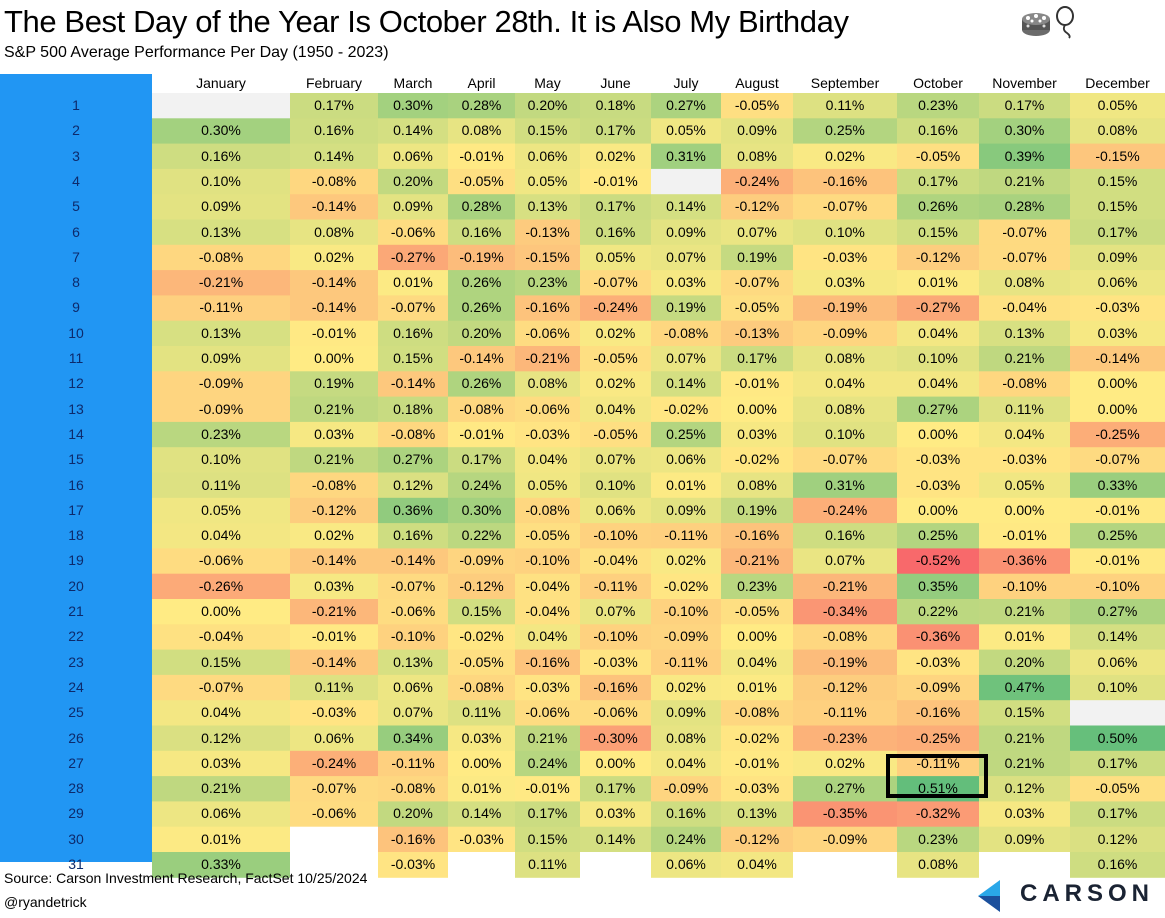 This screenshot has width=1165, height=918. Describe the element at coordinates (615, 231) in the screenshot. I see `cell-value: 0.16%` at that location.